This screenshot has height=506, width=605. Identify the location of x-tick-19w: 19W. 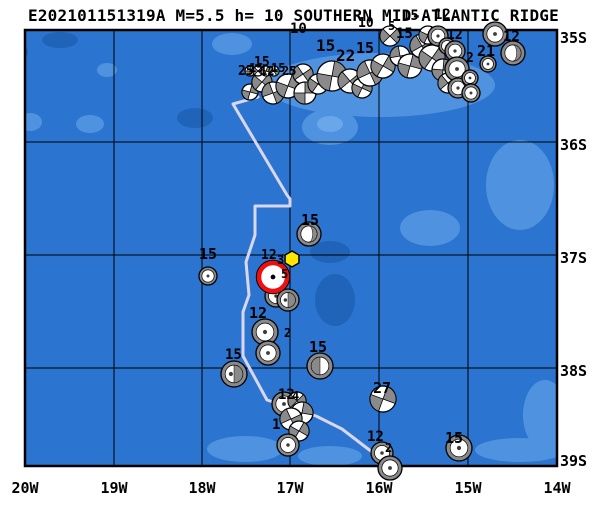
(114, 488).